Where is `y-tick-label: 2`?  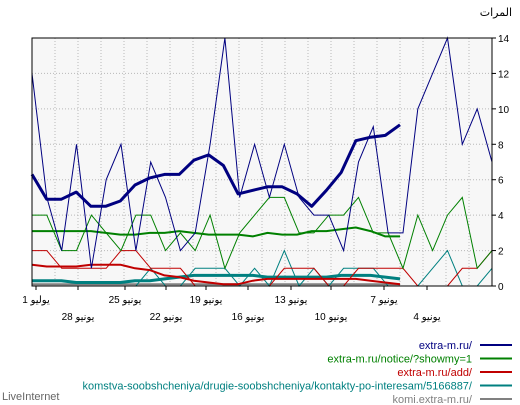
y-tick-label: 2 is located at coordinates (501, 252).